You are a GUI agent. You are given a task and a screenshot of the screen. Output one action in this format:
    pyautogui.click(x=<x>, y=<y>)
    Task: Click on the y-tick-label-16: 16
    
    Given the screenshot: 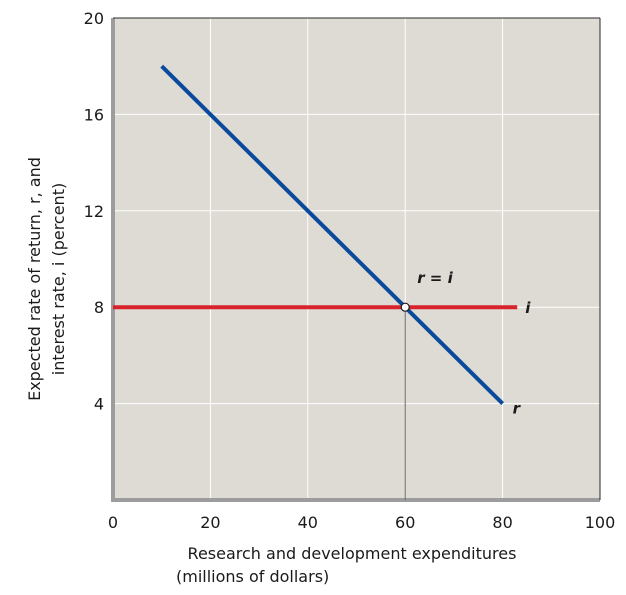 What is the action you would take?
    pyautogui.click(x=94, y=114)
    